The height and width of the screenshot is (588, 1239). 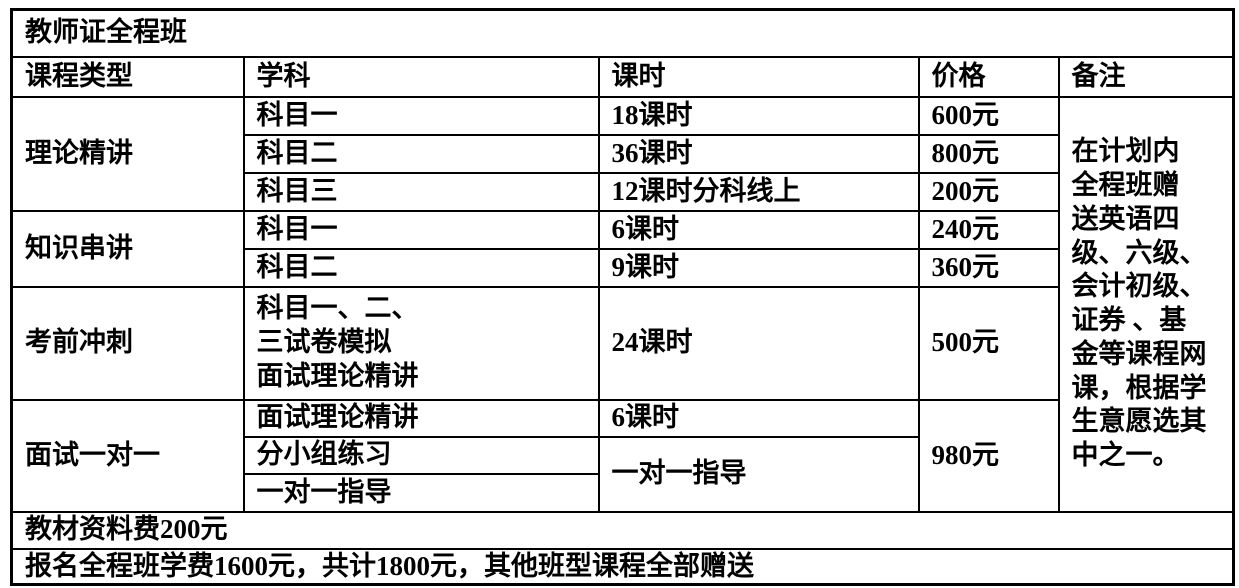 What do you see at coordinates (1146, 76) in the screenshot?
I see `header-remark: 备注` at bounding box center [1146, 76].